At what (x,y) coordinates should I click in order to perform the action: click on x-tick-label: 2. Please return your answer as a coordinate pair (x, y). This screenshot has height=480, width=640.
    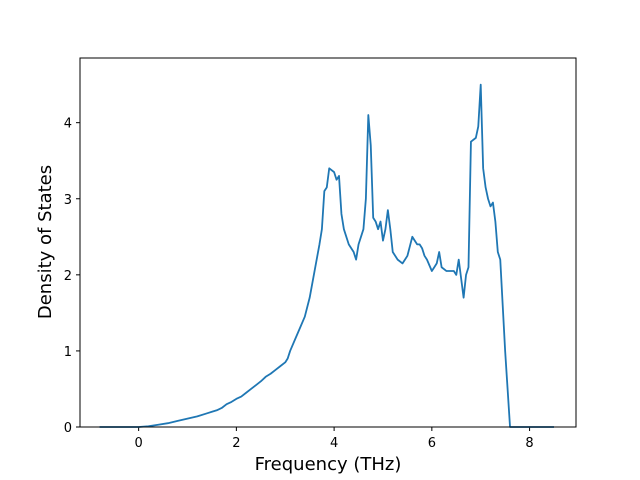
    Looking at the image, I should click on (236, 443).